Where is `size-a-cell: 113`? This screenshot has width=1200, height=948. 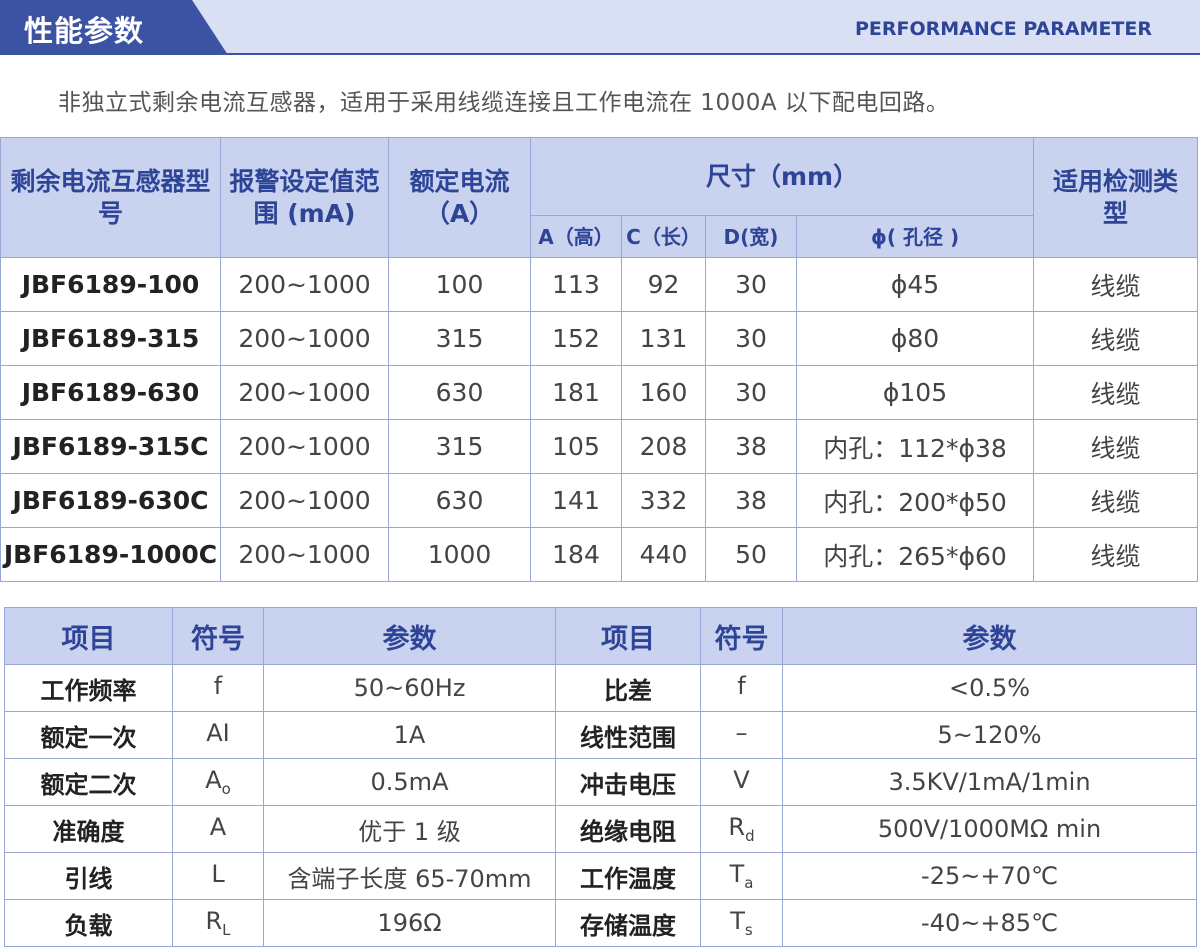
size-a-cell: 113 is located at coordinates (576, 284).